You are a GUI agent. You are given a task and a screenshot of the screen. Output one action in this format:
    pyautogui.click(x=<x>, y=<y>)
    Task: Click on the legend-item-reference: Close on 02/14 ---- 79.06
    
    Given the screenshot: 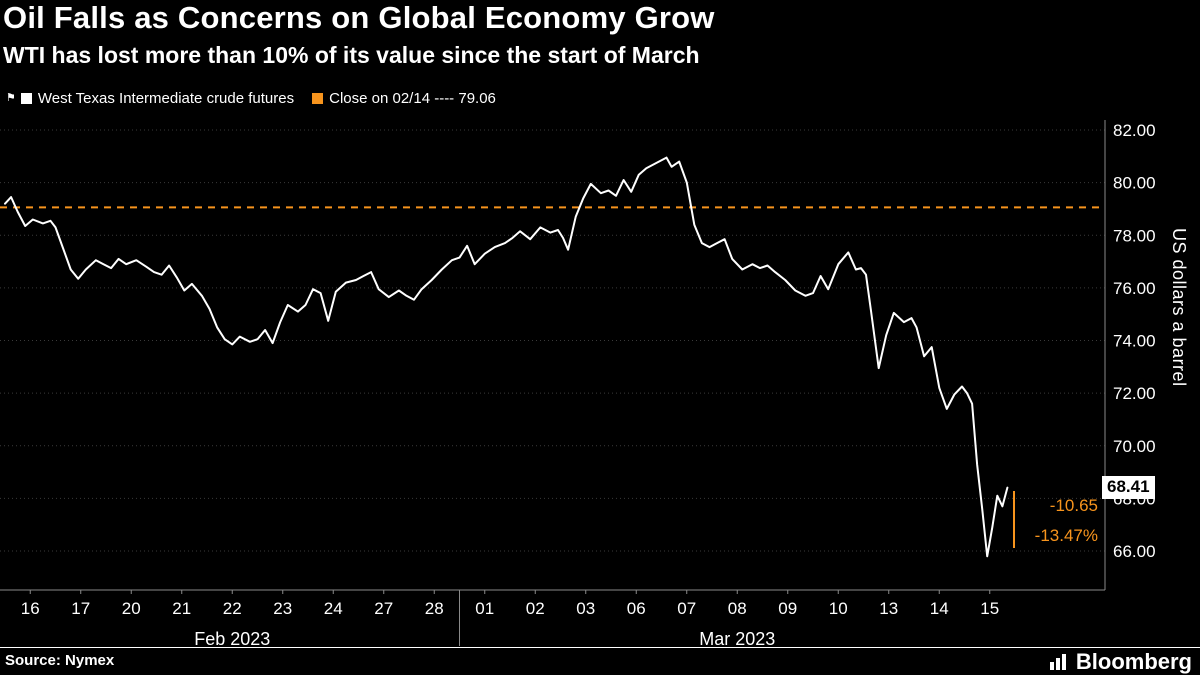 What is the action you would take?
    pyautogui.click(x=404, y=98)
    